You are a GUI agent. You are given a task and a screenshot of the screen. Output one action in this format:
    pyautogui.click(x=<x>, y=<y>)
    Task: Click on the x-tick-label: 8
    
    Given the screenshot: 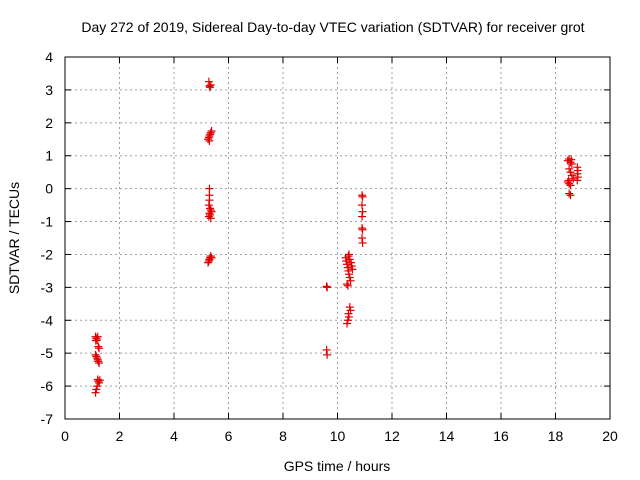 What is the action you would take?
    pyautogui.click(x=283, y=436)
    